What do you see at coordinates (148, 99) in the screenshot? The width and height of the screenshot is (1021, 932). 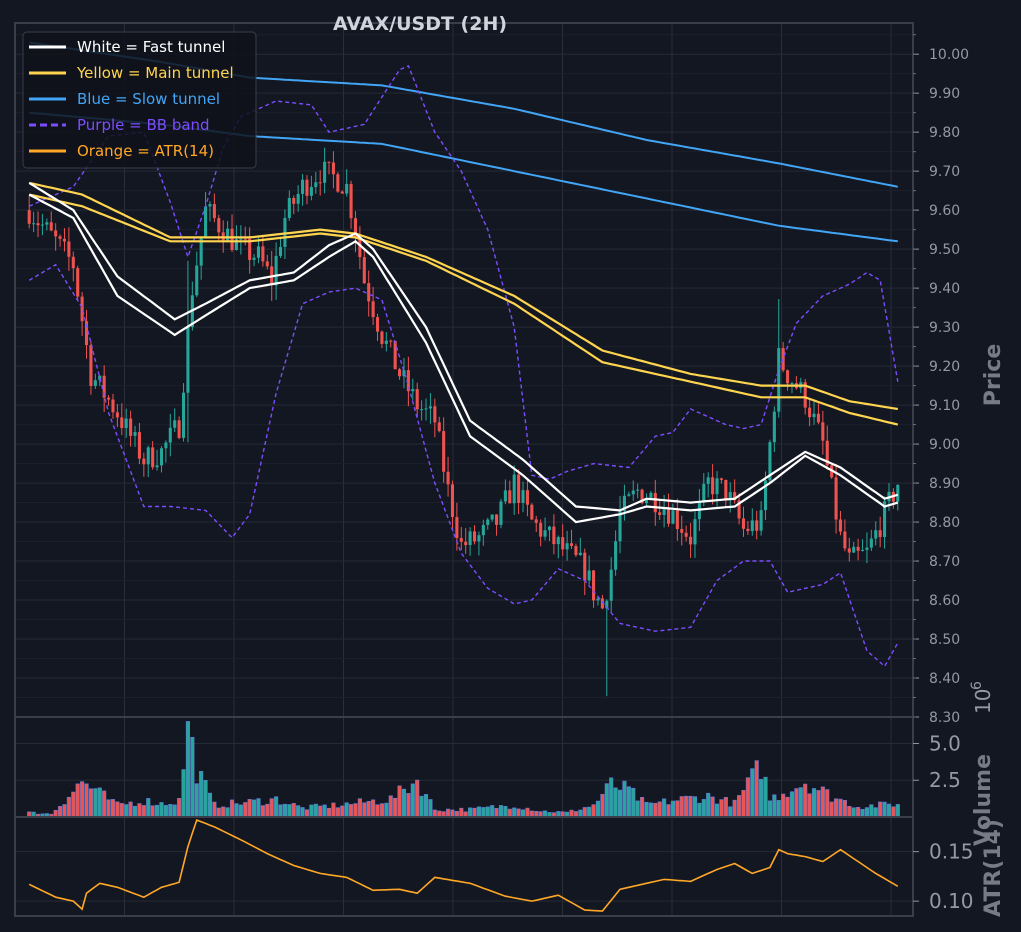 I see `legend-label: Blue = Slow tunnel` at bounding box center [148, 99].